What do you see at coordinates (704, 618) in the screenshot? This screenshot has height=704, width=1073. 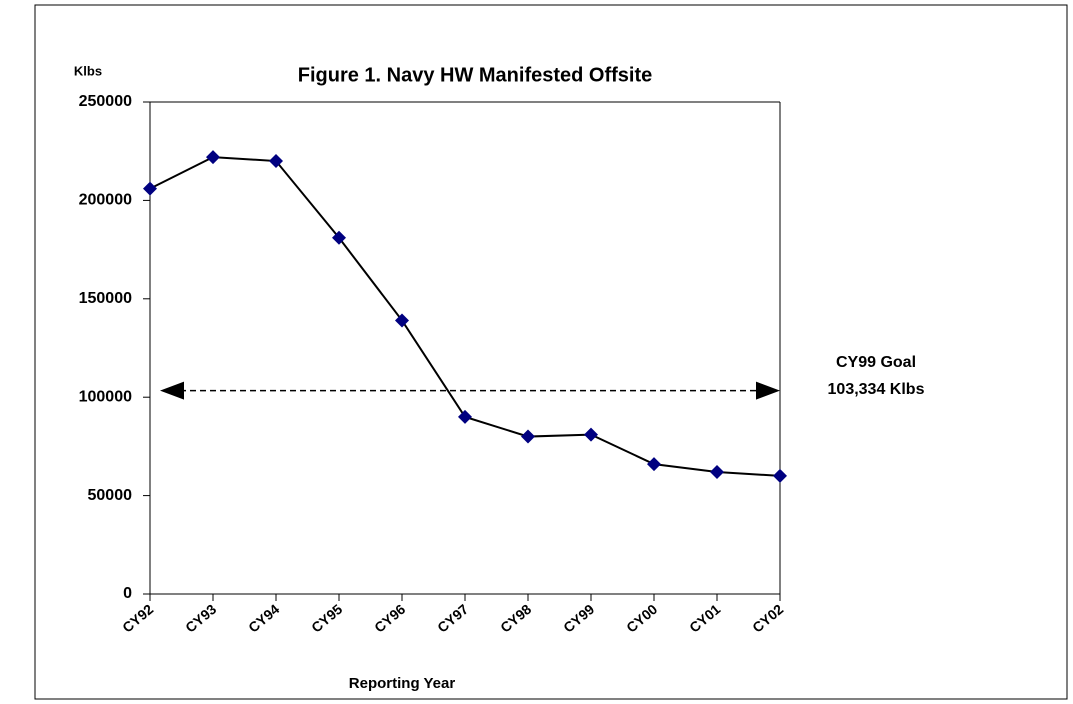 I see `x-tick-label: CY01` at bounding box center [704, 618].